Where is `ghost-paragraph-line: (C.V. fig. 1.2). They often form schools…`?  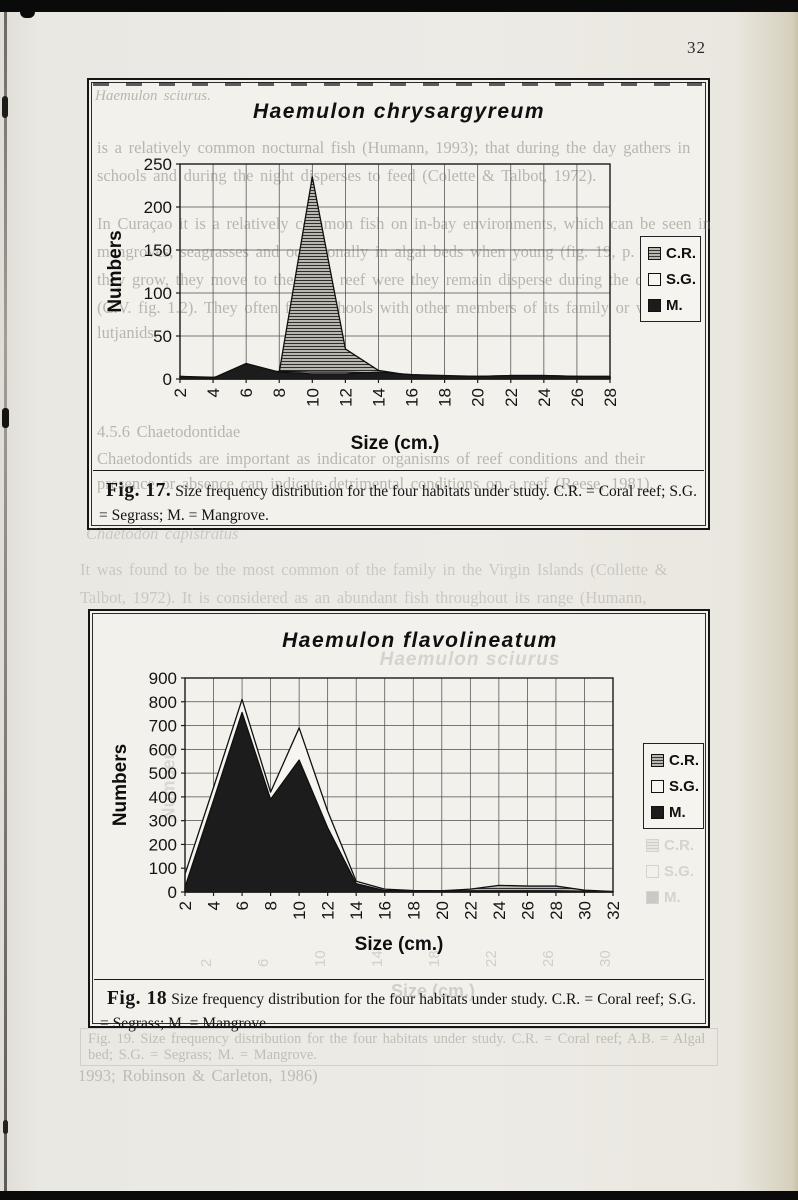 ghost-paragraph-line: (C.V. fig. 1.2). They often form schools… is located at coordinates (381, 307).